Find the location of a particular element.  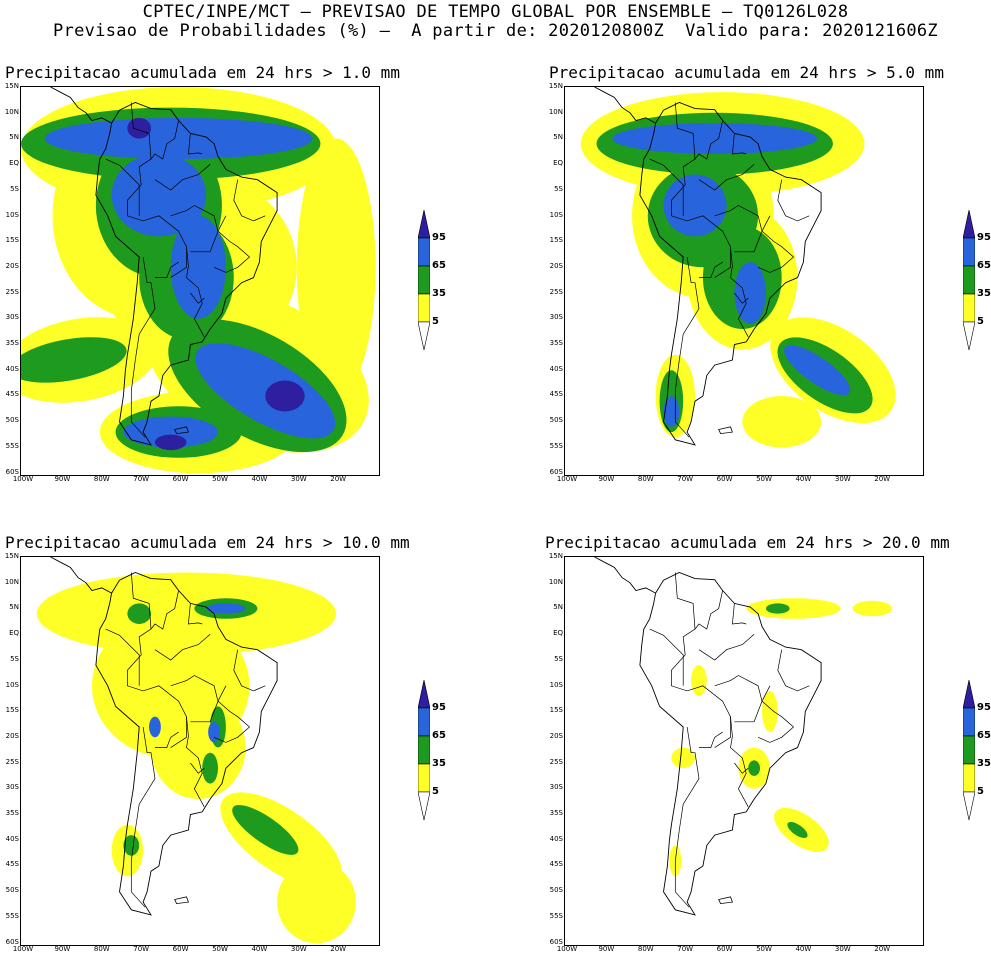

panel-3-map is located at coordinates (200, 751).